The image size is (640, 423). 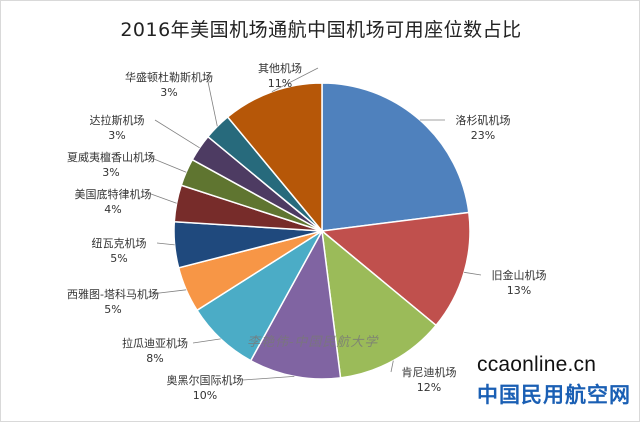 I want to click on slice-percent-label: 12%, so click(x=429, y=387).